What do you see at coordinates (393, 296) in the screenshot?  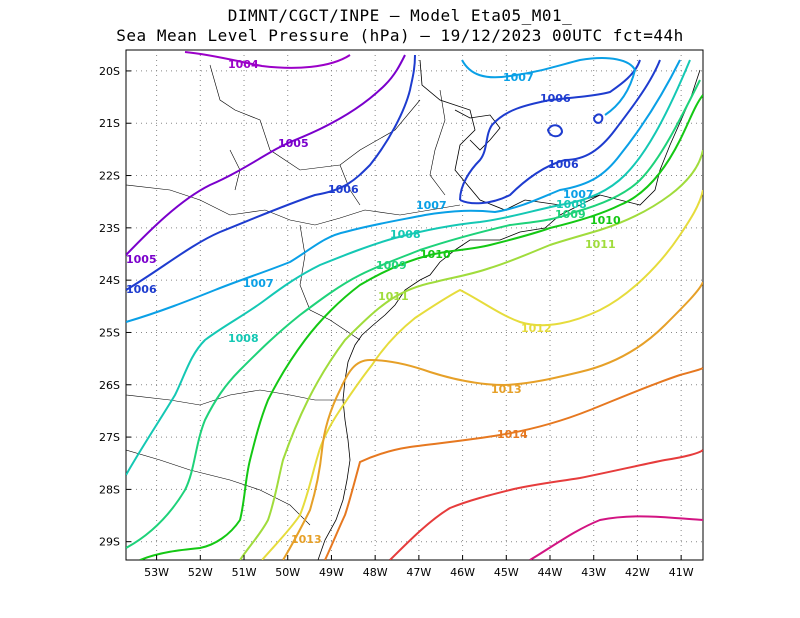 I see `label-1011-mid: 1011` at bounding box center [393, 296].